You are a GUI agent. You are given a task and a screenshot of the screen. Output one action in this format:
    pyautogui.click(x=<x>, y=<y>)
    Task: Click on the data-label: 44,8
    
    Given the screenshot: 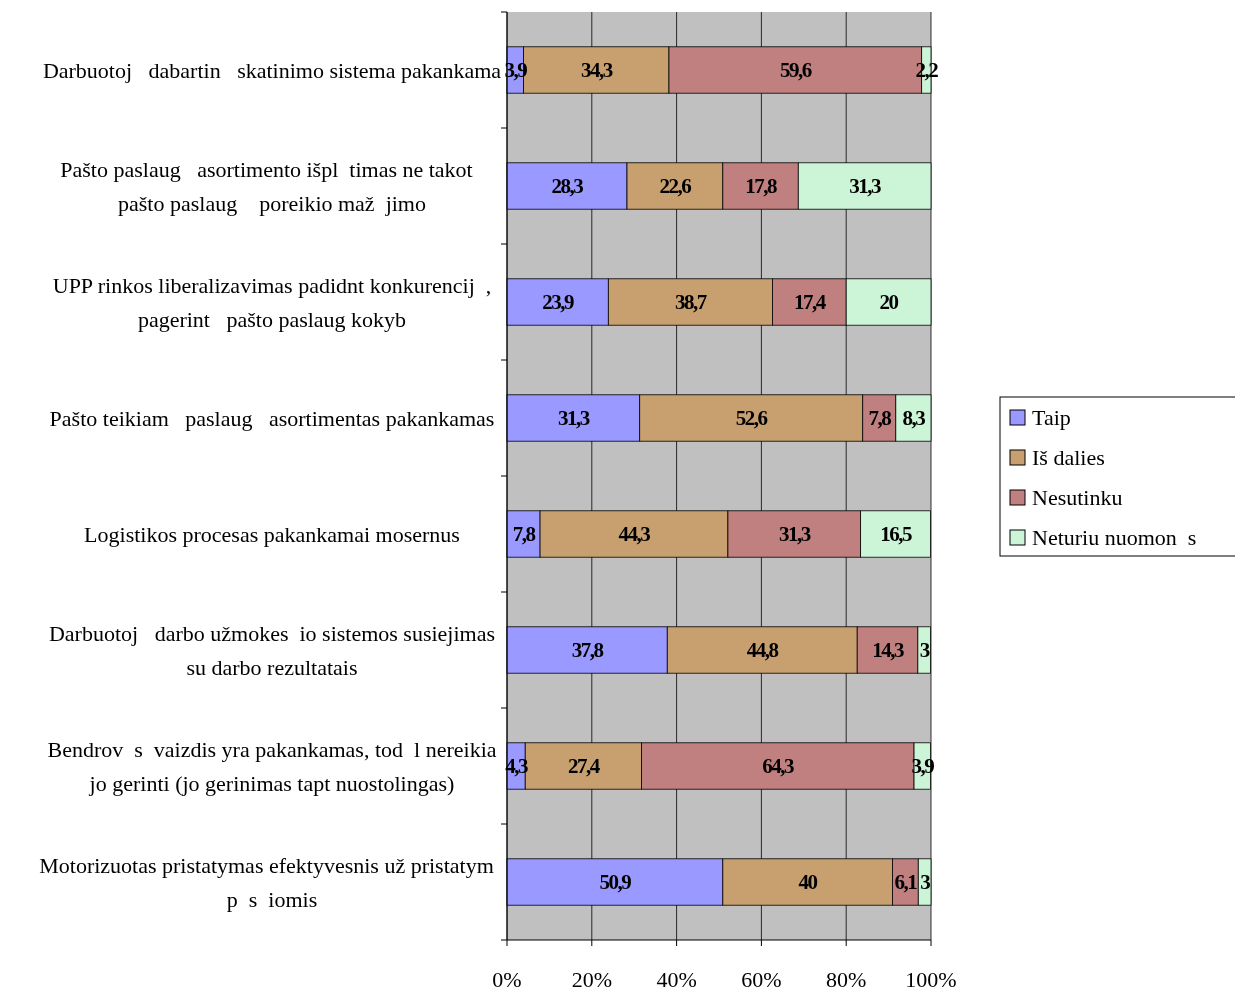 What is the action you would take?
    pyautogui.click(x=762, y=650)
    